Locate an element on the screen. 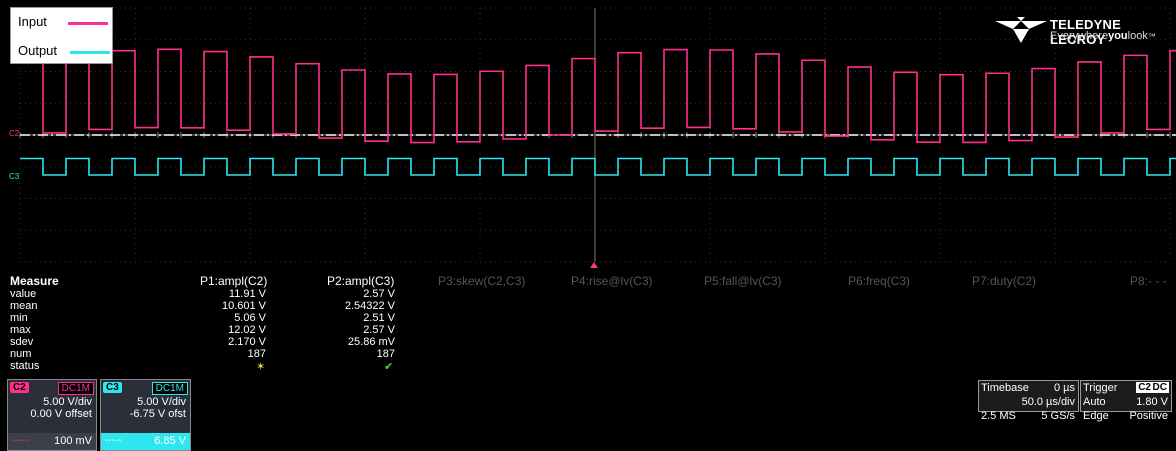 Image resolution: width=1176 pixels, height=451 pixels. p2-max: 2.57 V is located at coordinates (379, 330).